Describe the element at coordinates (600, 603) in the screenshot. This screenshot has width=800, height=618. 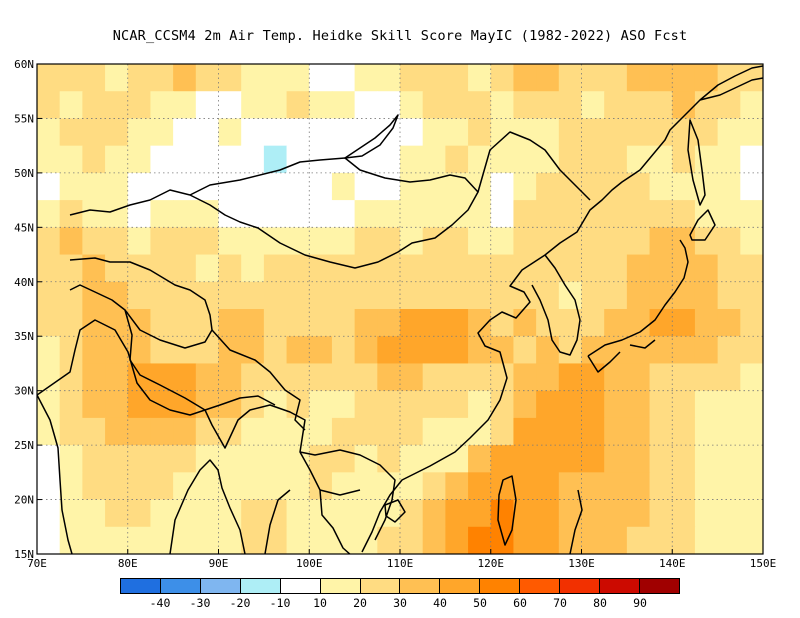
I see `colorbar-label: 80` at that location.